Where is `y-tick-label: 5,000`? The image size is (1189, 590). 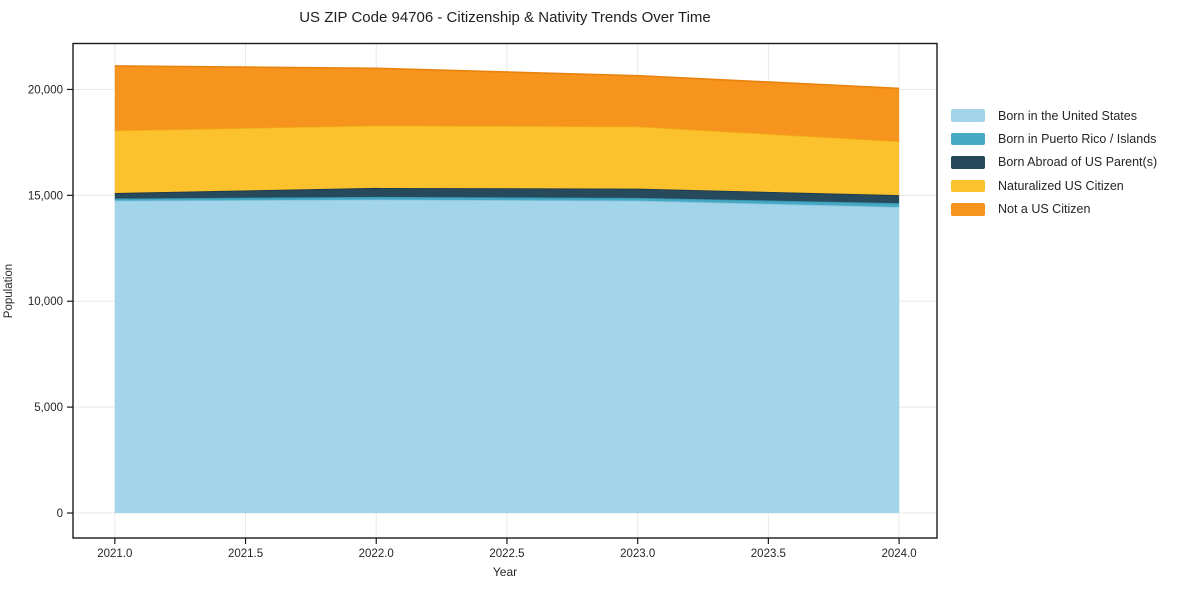
y-tick-label: 5,000 is located at coordinates (48, 408).